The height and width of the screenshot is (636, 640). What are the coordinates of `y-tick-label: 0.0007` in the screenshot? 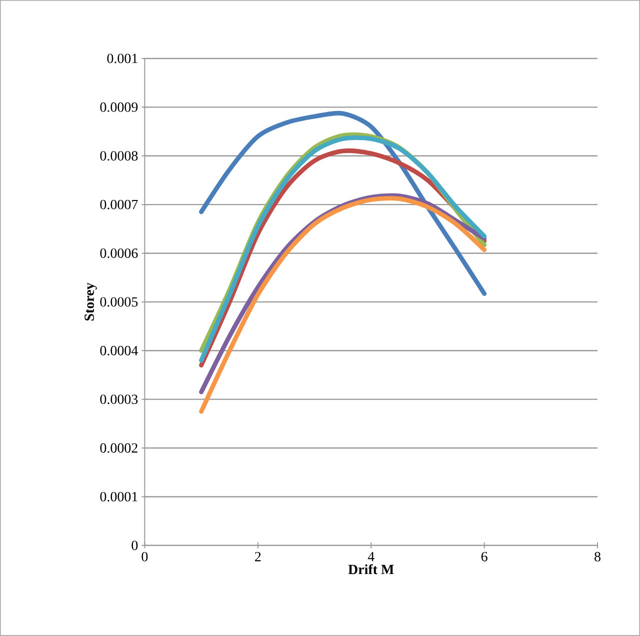 It's located at (119, 205).